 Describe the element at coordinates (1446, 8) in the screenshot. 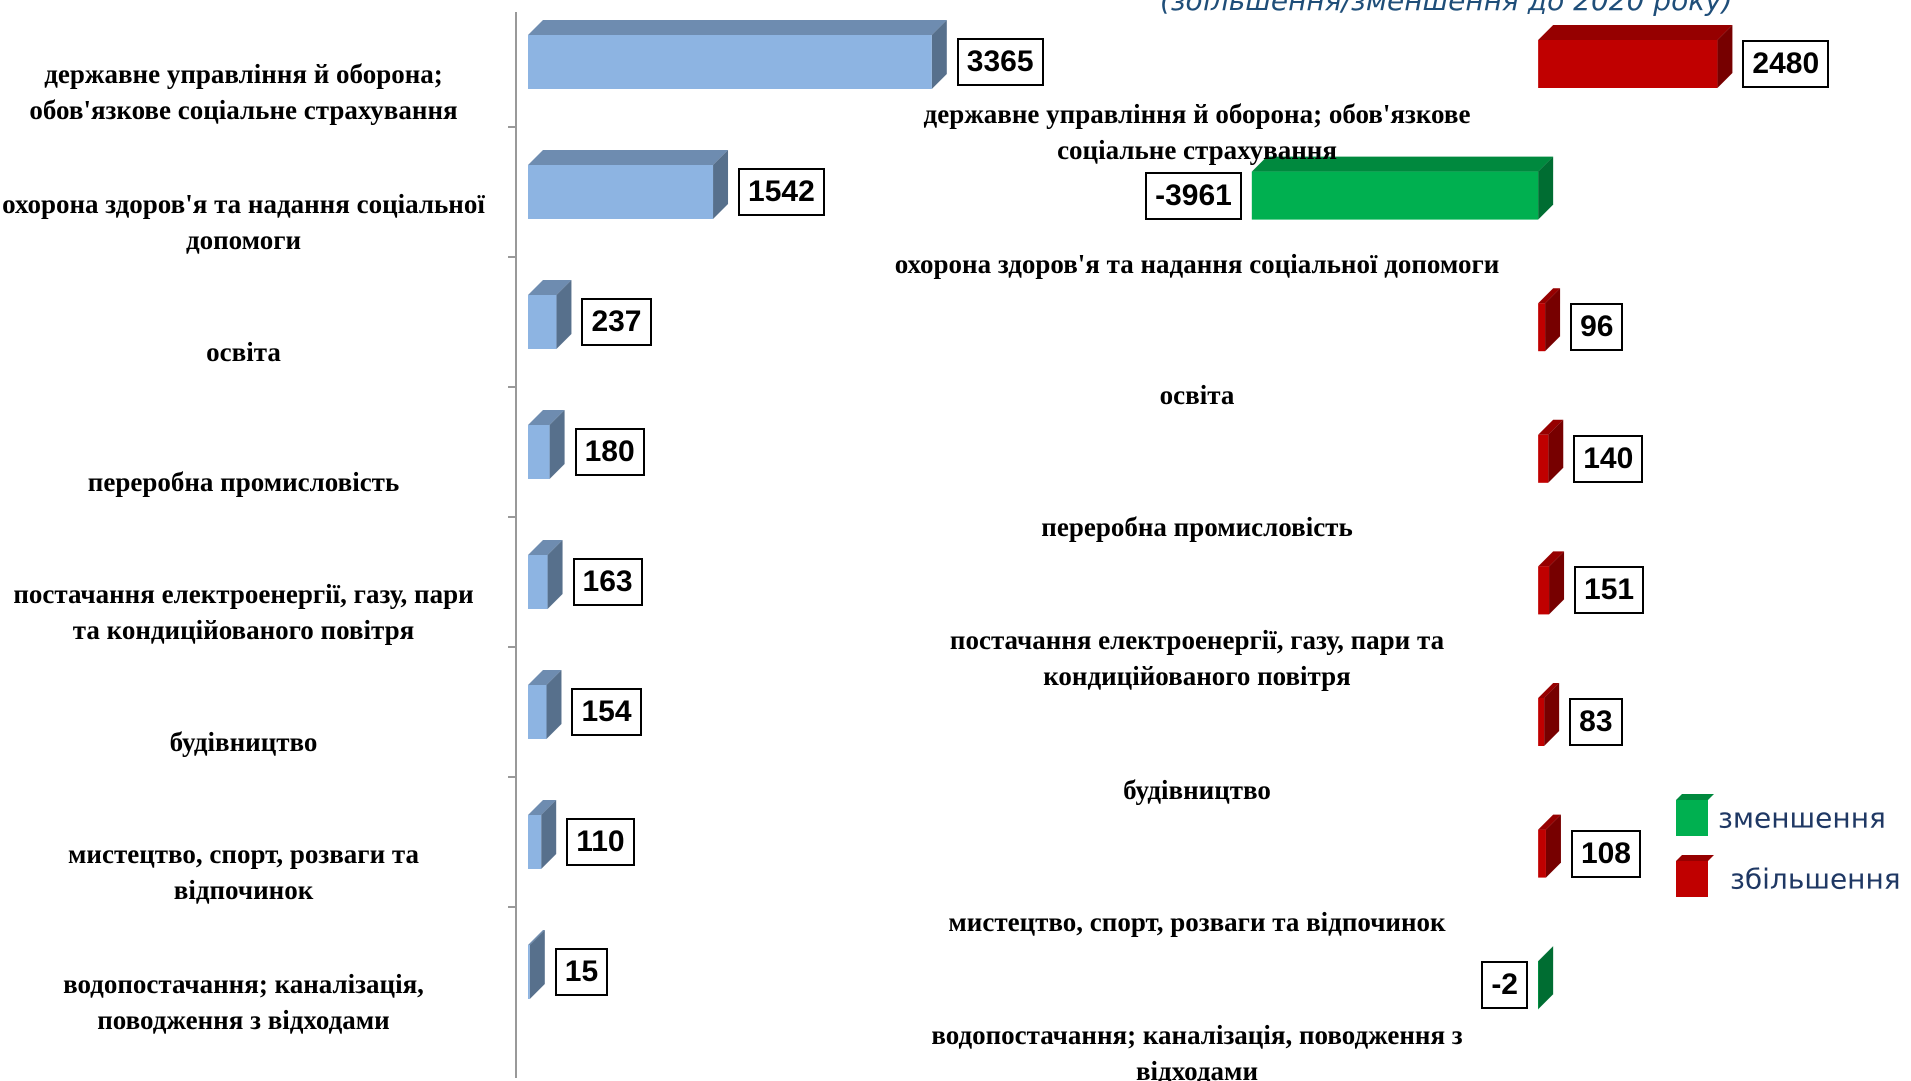

I see `chart-subtitle: (збільшення/зменшення до 2020 року)` at that location.